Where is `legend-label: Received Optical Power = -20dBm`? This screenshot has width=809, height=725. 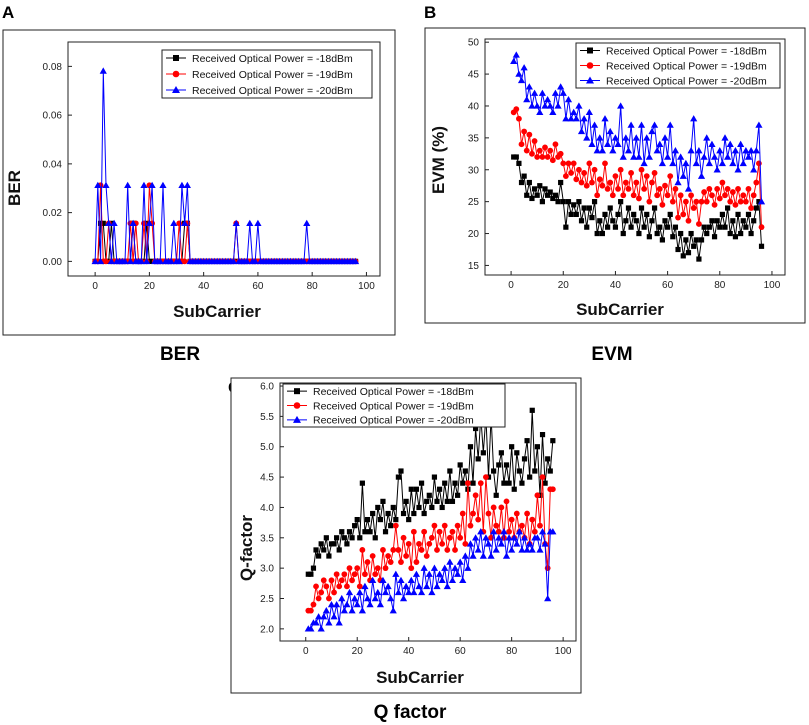
legend-label: Received Optical Power = -20dBm is located at coordinates (272, 91).